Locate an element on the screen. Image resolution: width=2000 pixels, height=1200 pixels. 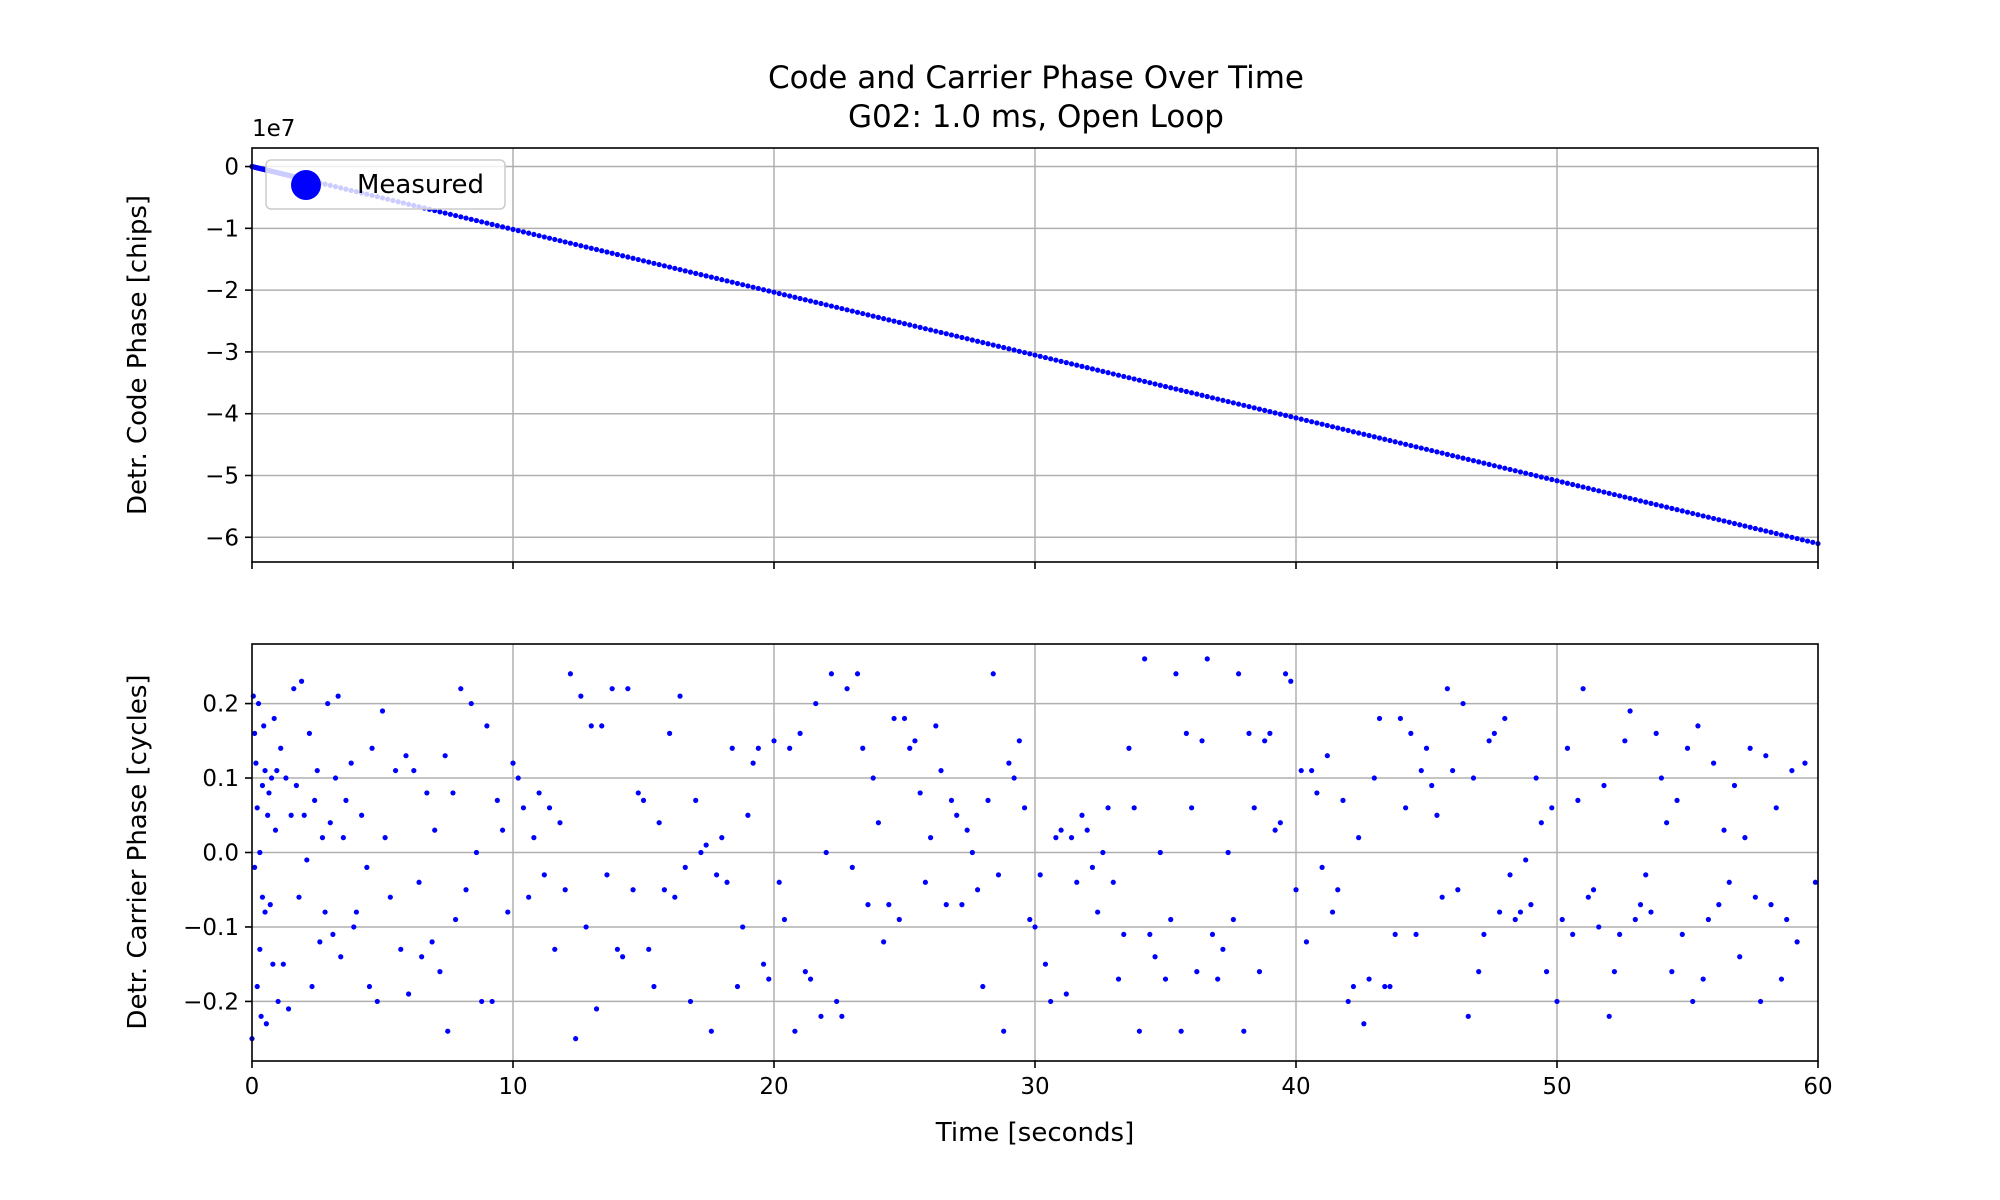
x-tick-label: 10 is located at coordinates (512, 1087).